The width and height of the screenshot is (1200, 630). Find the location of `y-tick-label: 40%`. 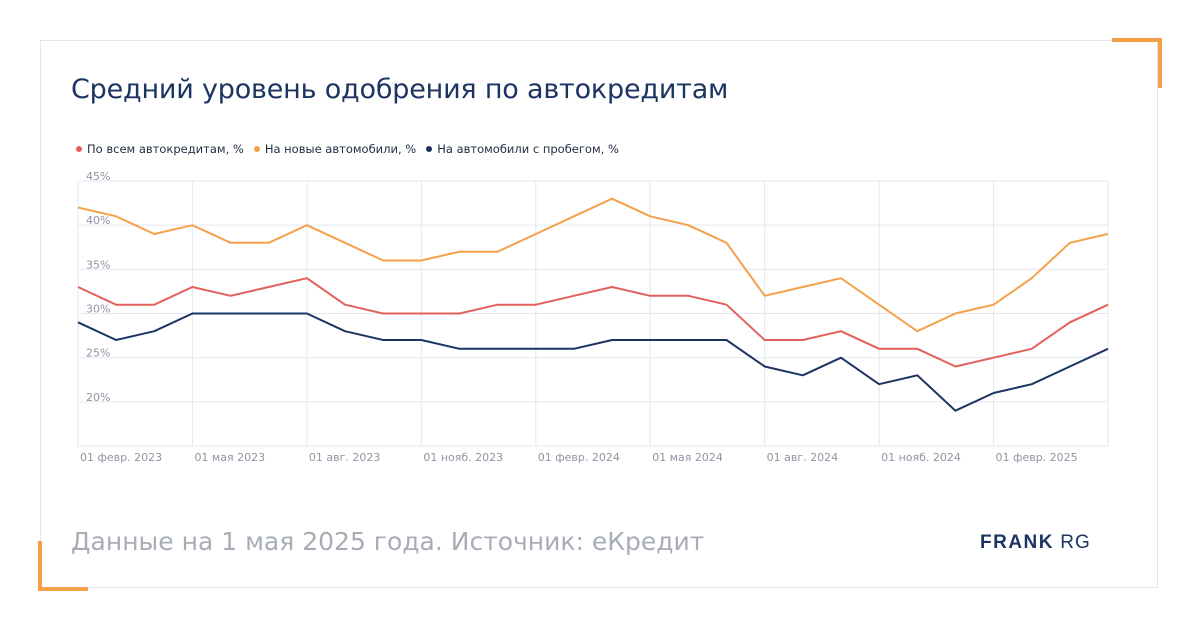

y-tick-label: 40% is located at coordinates (98, 220).